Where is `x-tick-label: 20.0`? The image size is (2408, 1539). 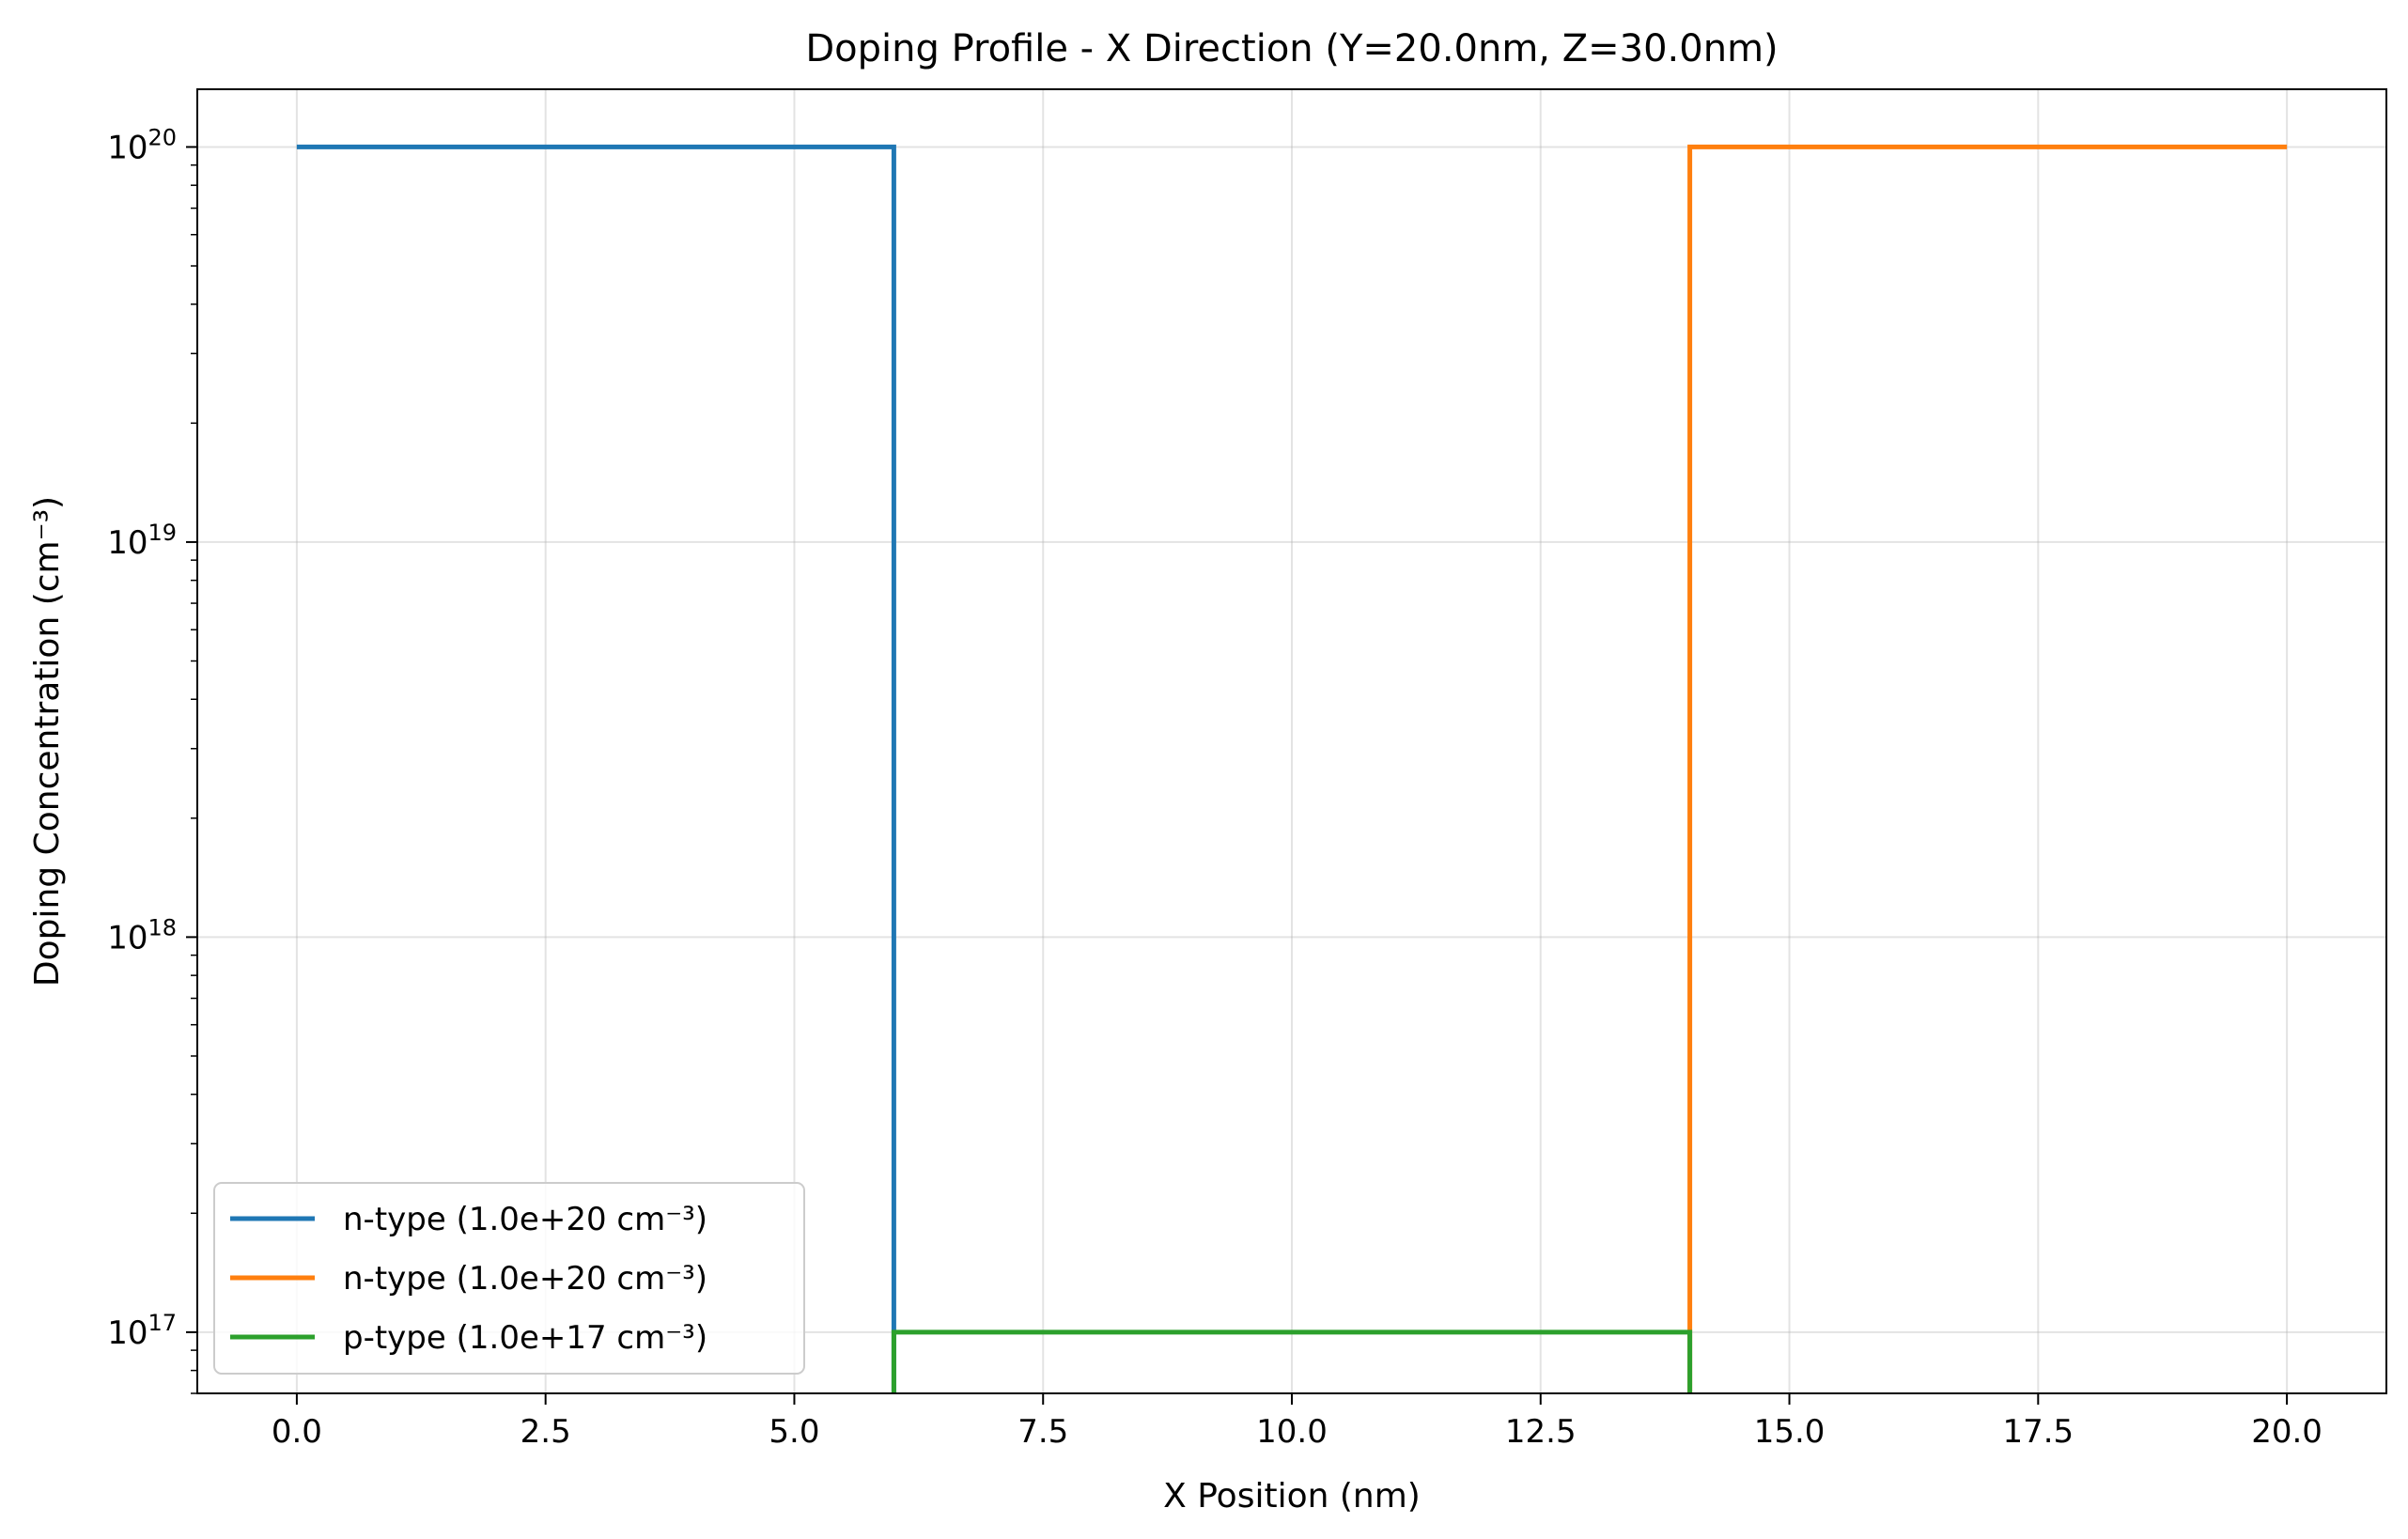
x-tick-label: 20.0 is located at coordinates (2287, 1432).